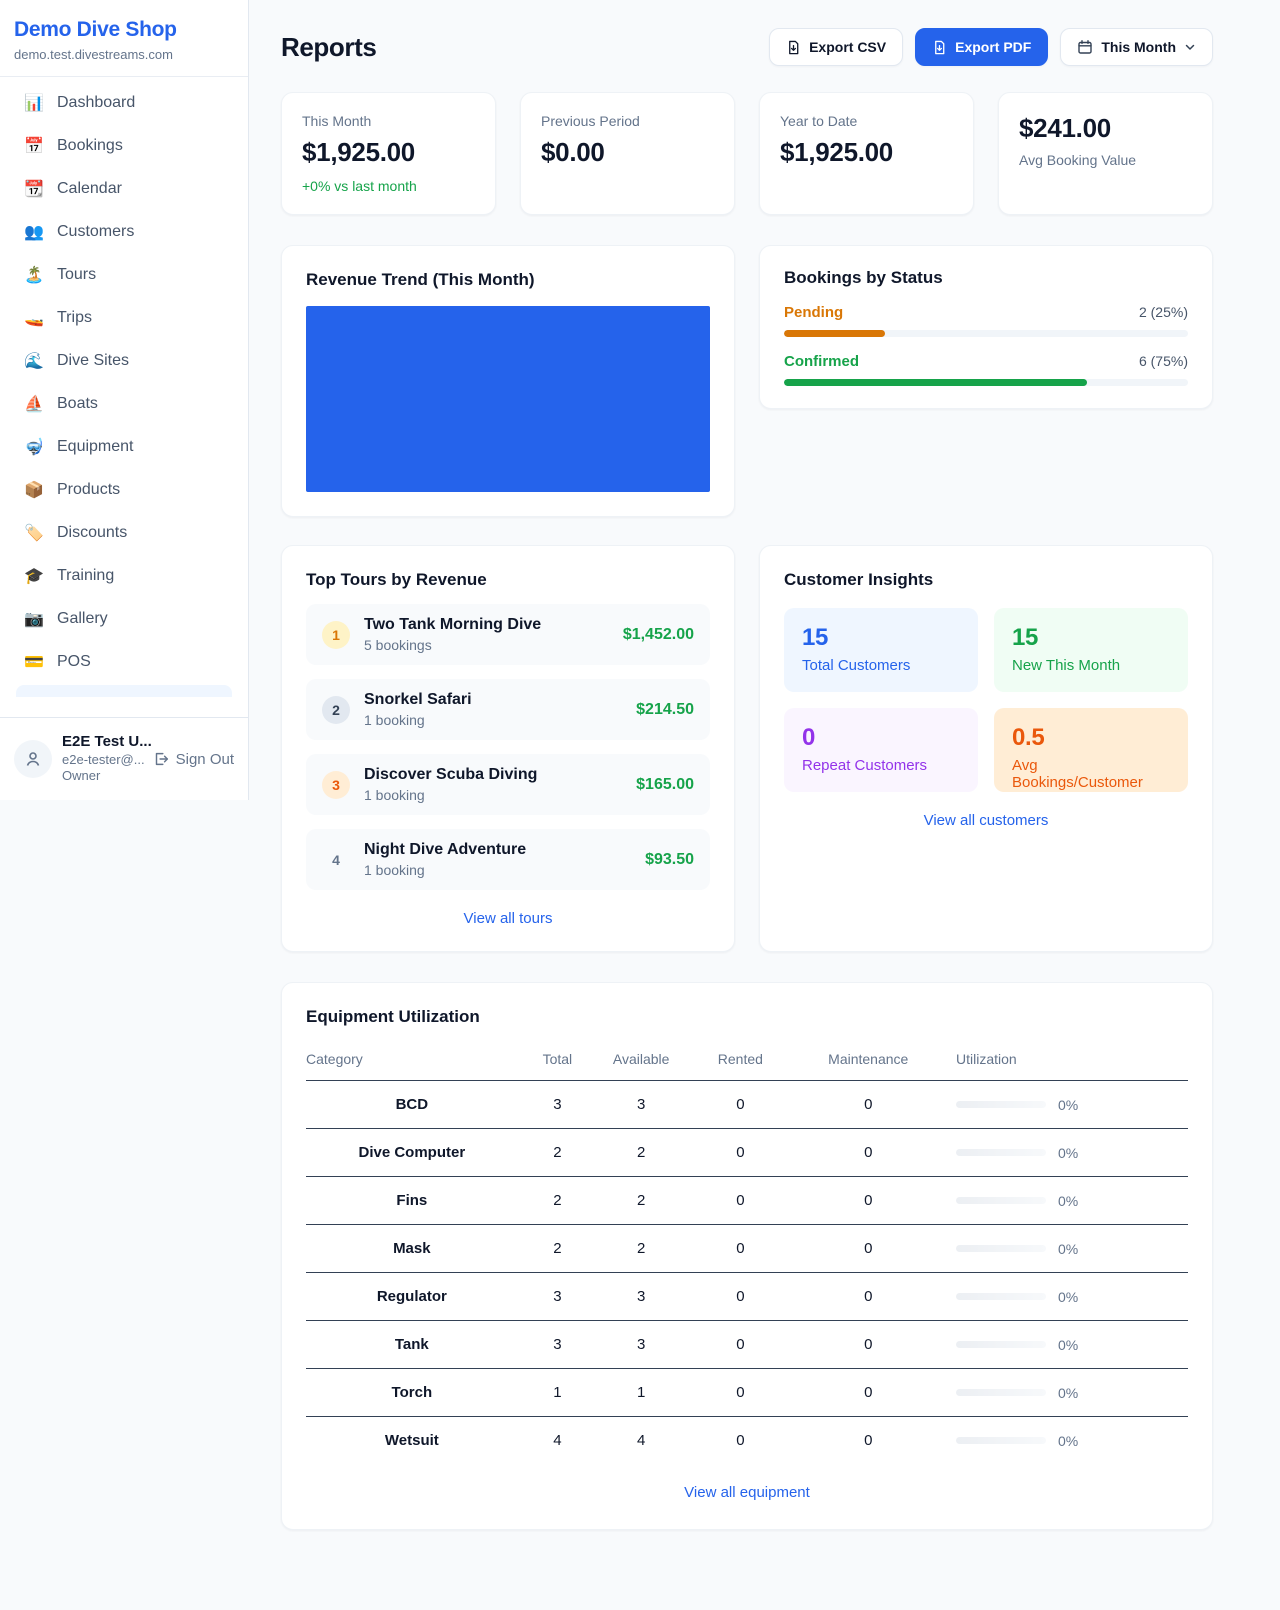 Image resolution: width=1280 pixels, height=1610 pixels. Describe the element at coordinates (124, 532) in the screenshot. I see `sidebar-item-discounts: 🏷️ Discounts` at that location.